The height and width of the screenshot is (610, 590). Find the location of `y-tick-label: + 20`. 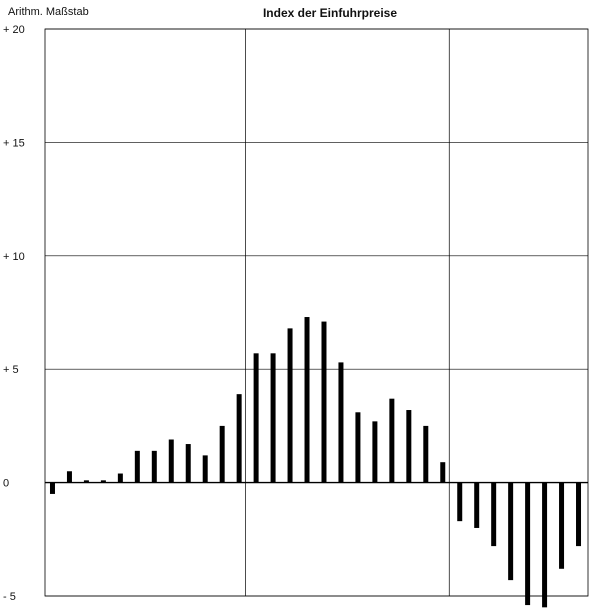

y-tick-label: + 20 is located at coordinates (14, 30).